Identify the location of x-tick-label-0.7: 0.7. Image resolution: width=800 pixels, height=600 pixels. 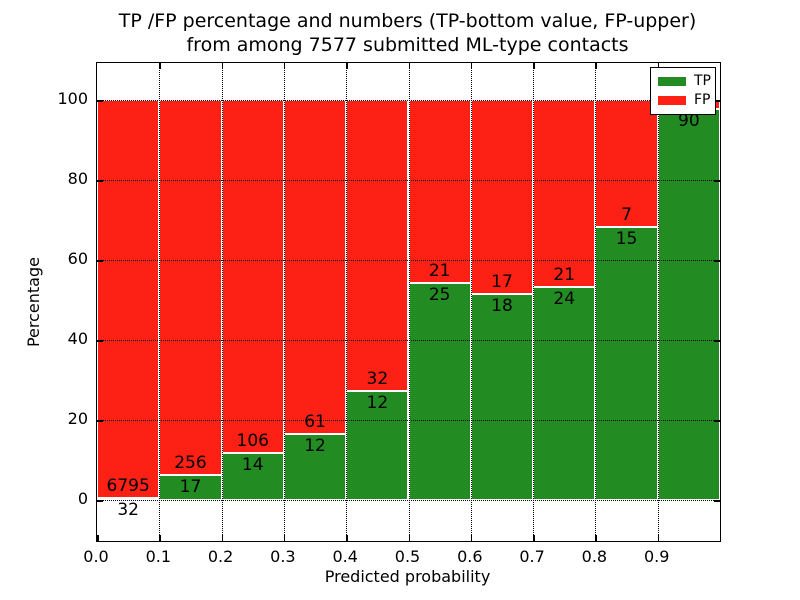
(532, 556).